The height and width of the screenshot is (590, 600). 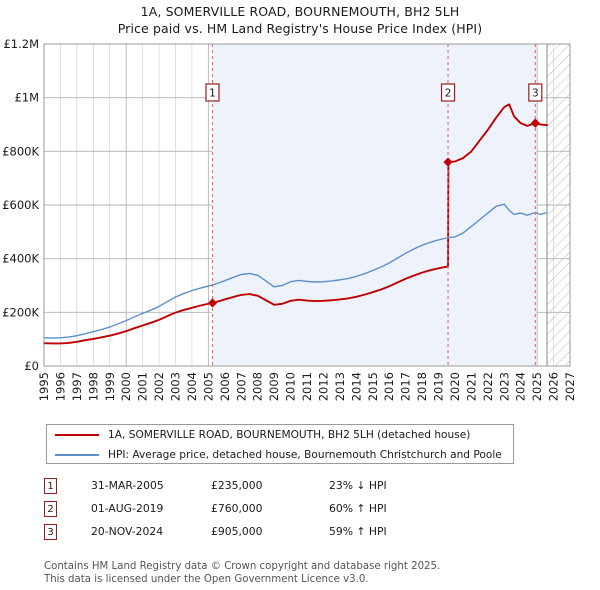 What do you see at coordinates (44, 386) in the screenshot?
I see `svg-text: 1995` at bounding box center [44, 386].